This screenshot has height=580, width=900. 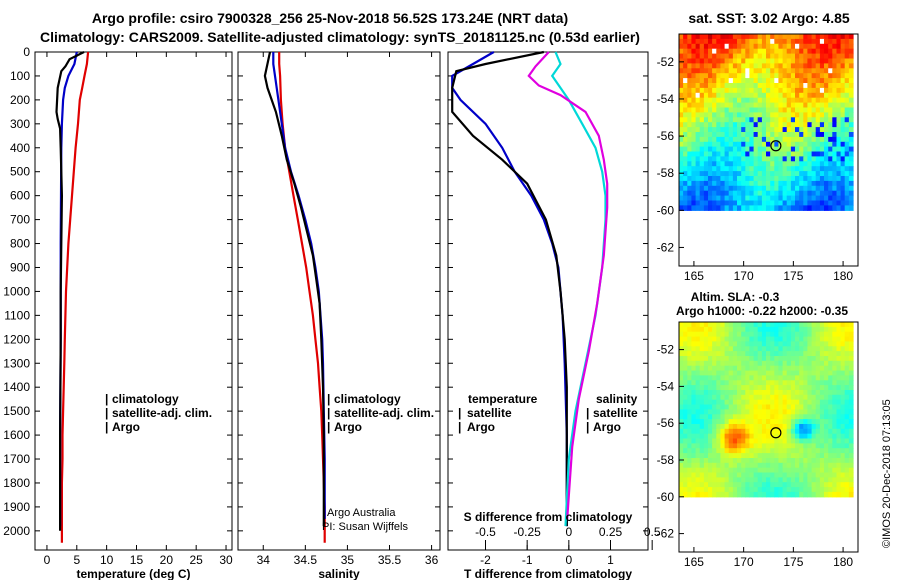 I want to click on x-tick-label: 36, so click(x=432, y=560).